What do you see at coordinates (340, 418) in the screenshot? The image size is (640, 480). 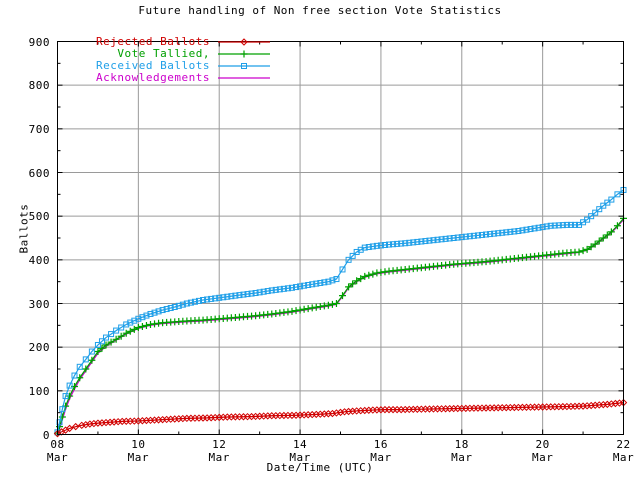 I see `series-rejected-ballots` at bounding box center [340, 418].